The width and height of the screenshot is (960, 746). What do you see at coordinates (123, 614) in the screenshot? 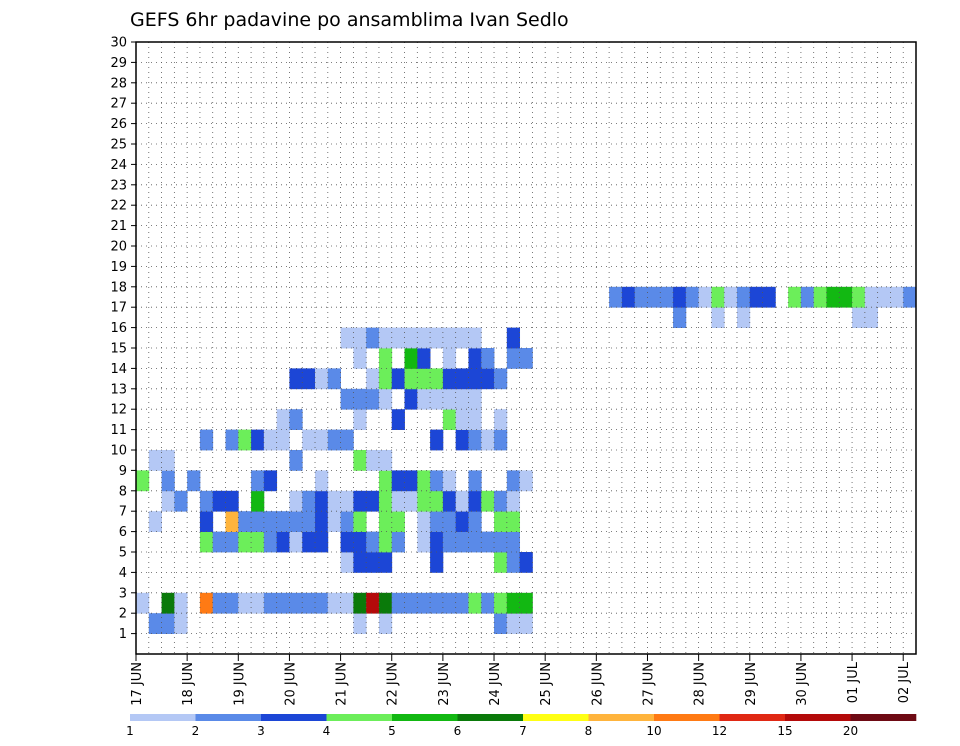
I see `y-tick-label: 2` at bounding box center [123, 614].